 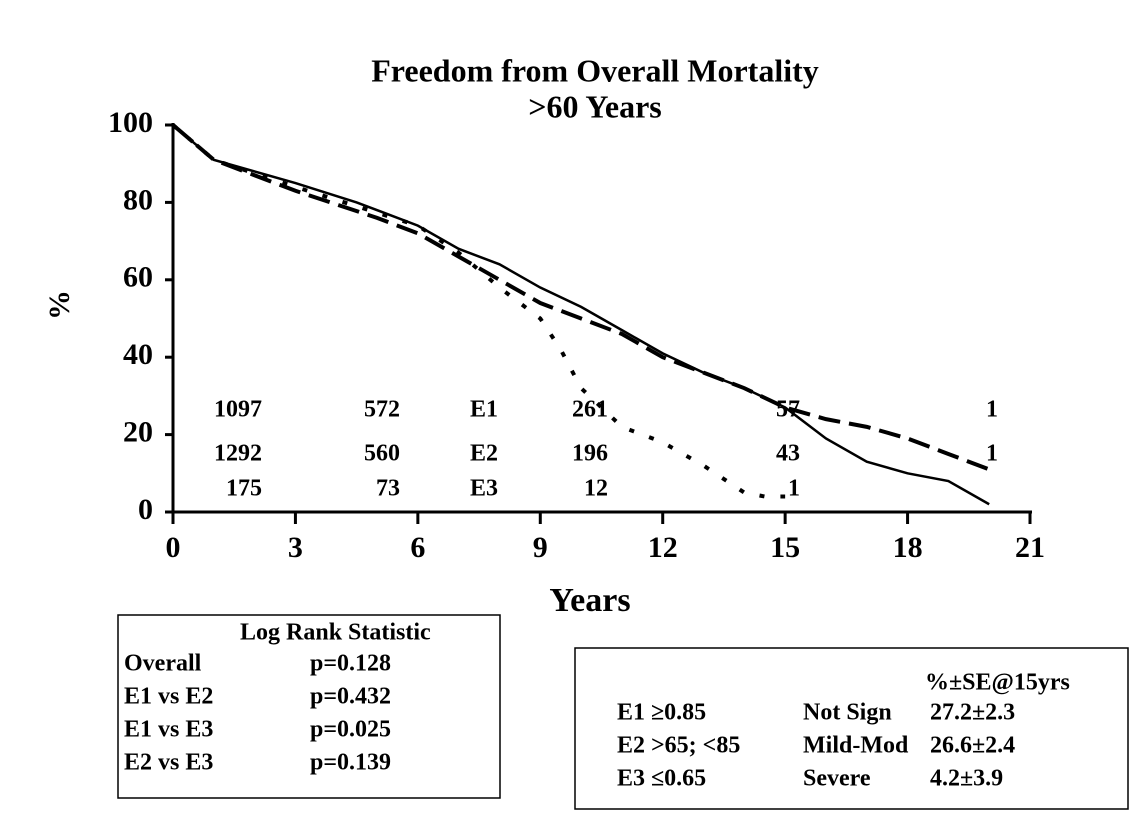 I want to click on legend-cell: E1 ≥0.85, so click(x=661, y=713).